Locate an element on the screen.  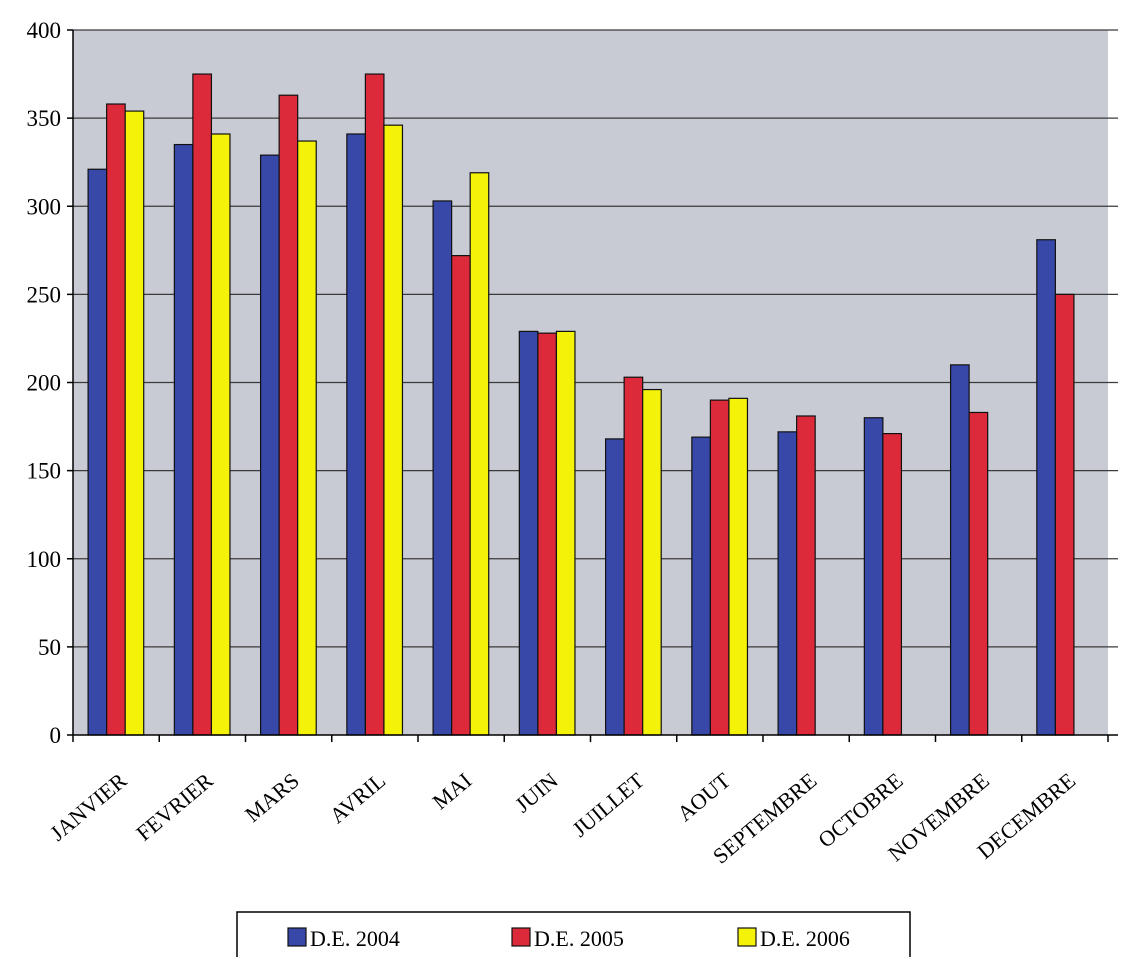
x-tick-label: AVRIL is located at coordinates (357, 798).